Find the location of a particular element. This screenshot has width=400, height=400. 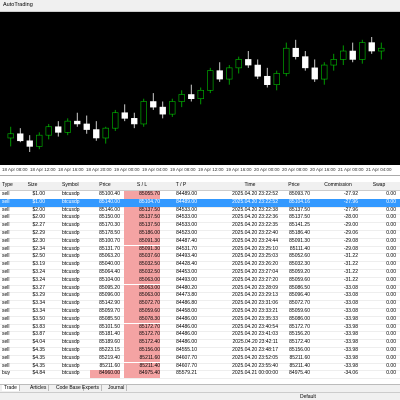

table-cell: 85063.00 is located at coordinates (142, 288).